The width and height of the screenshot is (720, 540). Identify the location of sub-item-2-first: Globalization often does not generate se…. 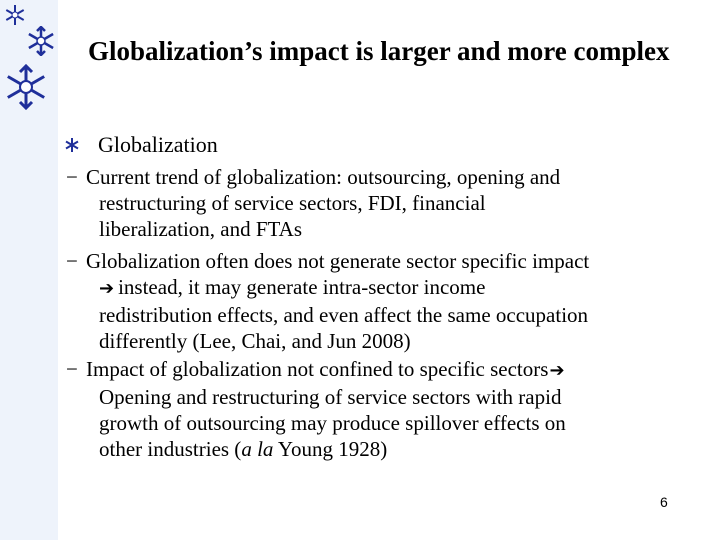
(338, 261).